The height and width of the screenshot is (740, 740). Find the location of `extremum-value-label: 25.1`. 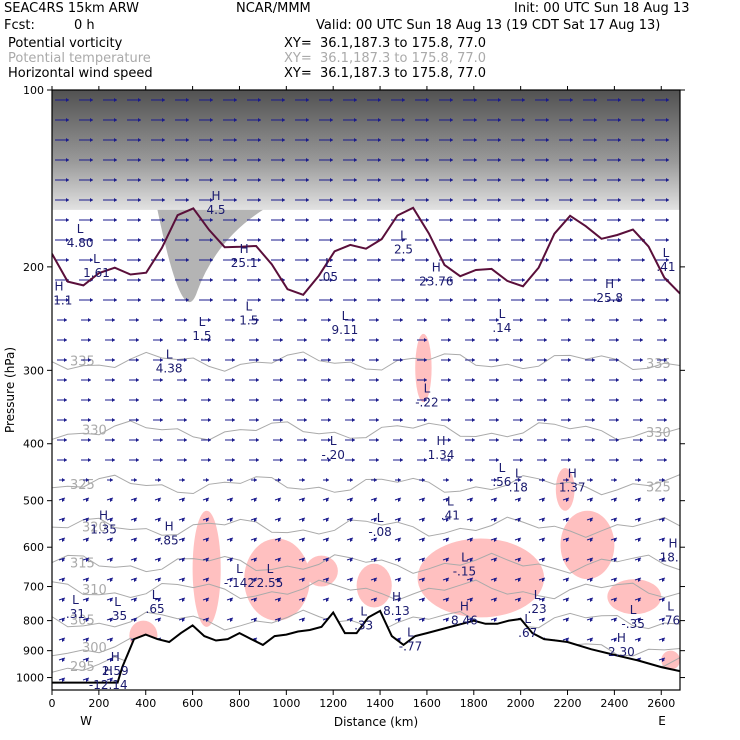

extremum-value-label: 25.1 is located at coordinates (244, 263).